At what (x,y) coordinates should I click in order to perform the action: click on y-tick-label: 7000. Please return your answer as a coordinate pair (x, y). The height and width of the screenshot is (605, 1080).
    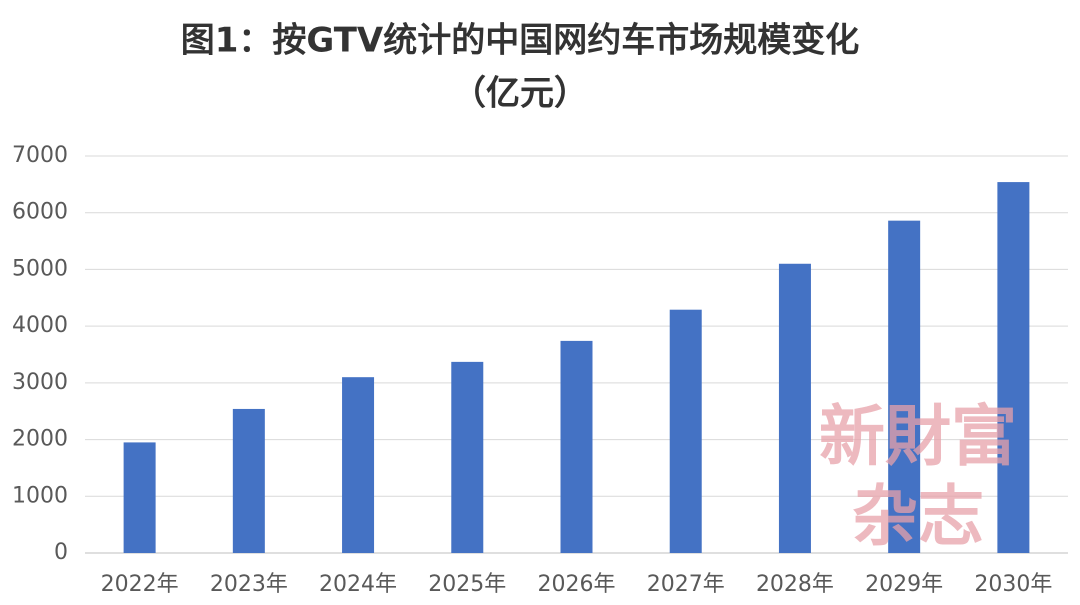
    Looking at the image, I should click on (40, 155).